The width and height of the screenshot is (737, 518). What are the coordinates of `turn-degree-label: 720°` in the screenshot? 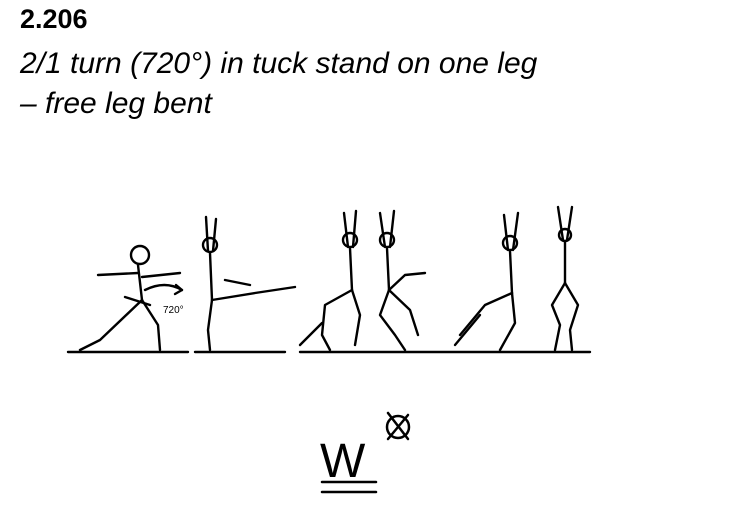 It's located at (173, 310).